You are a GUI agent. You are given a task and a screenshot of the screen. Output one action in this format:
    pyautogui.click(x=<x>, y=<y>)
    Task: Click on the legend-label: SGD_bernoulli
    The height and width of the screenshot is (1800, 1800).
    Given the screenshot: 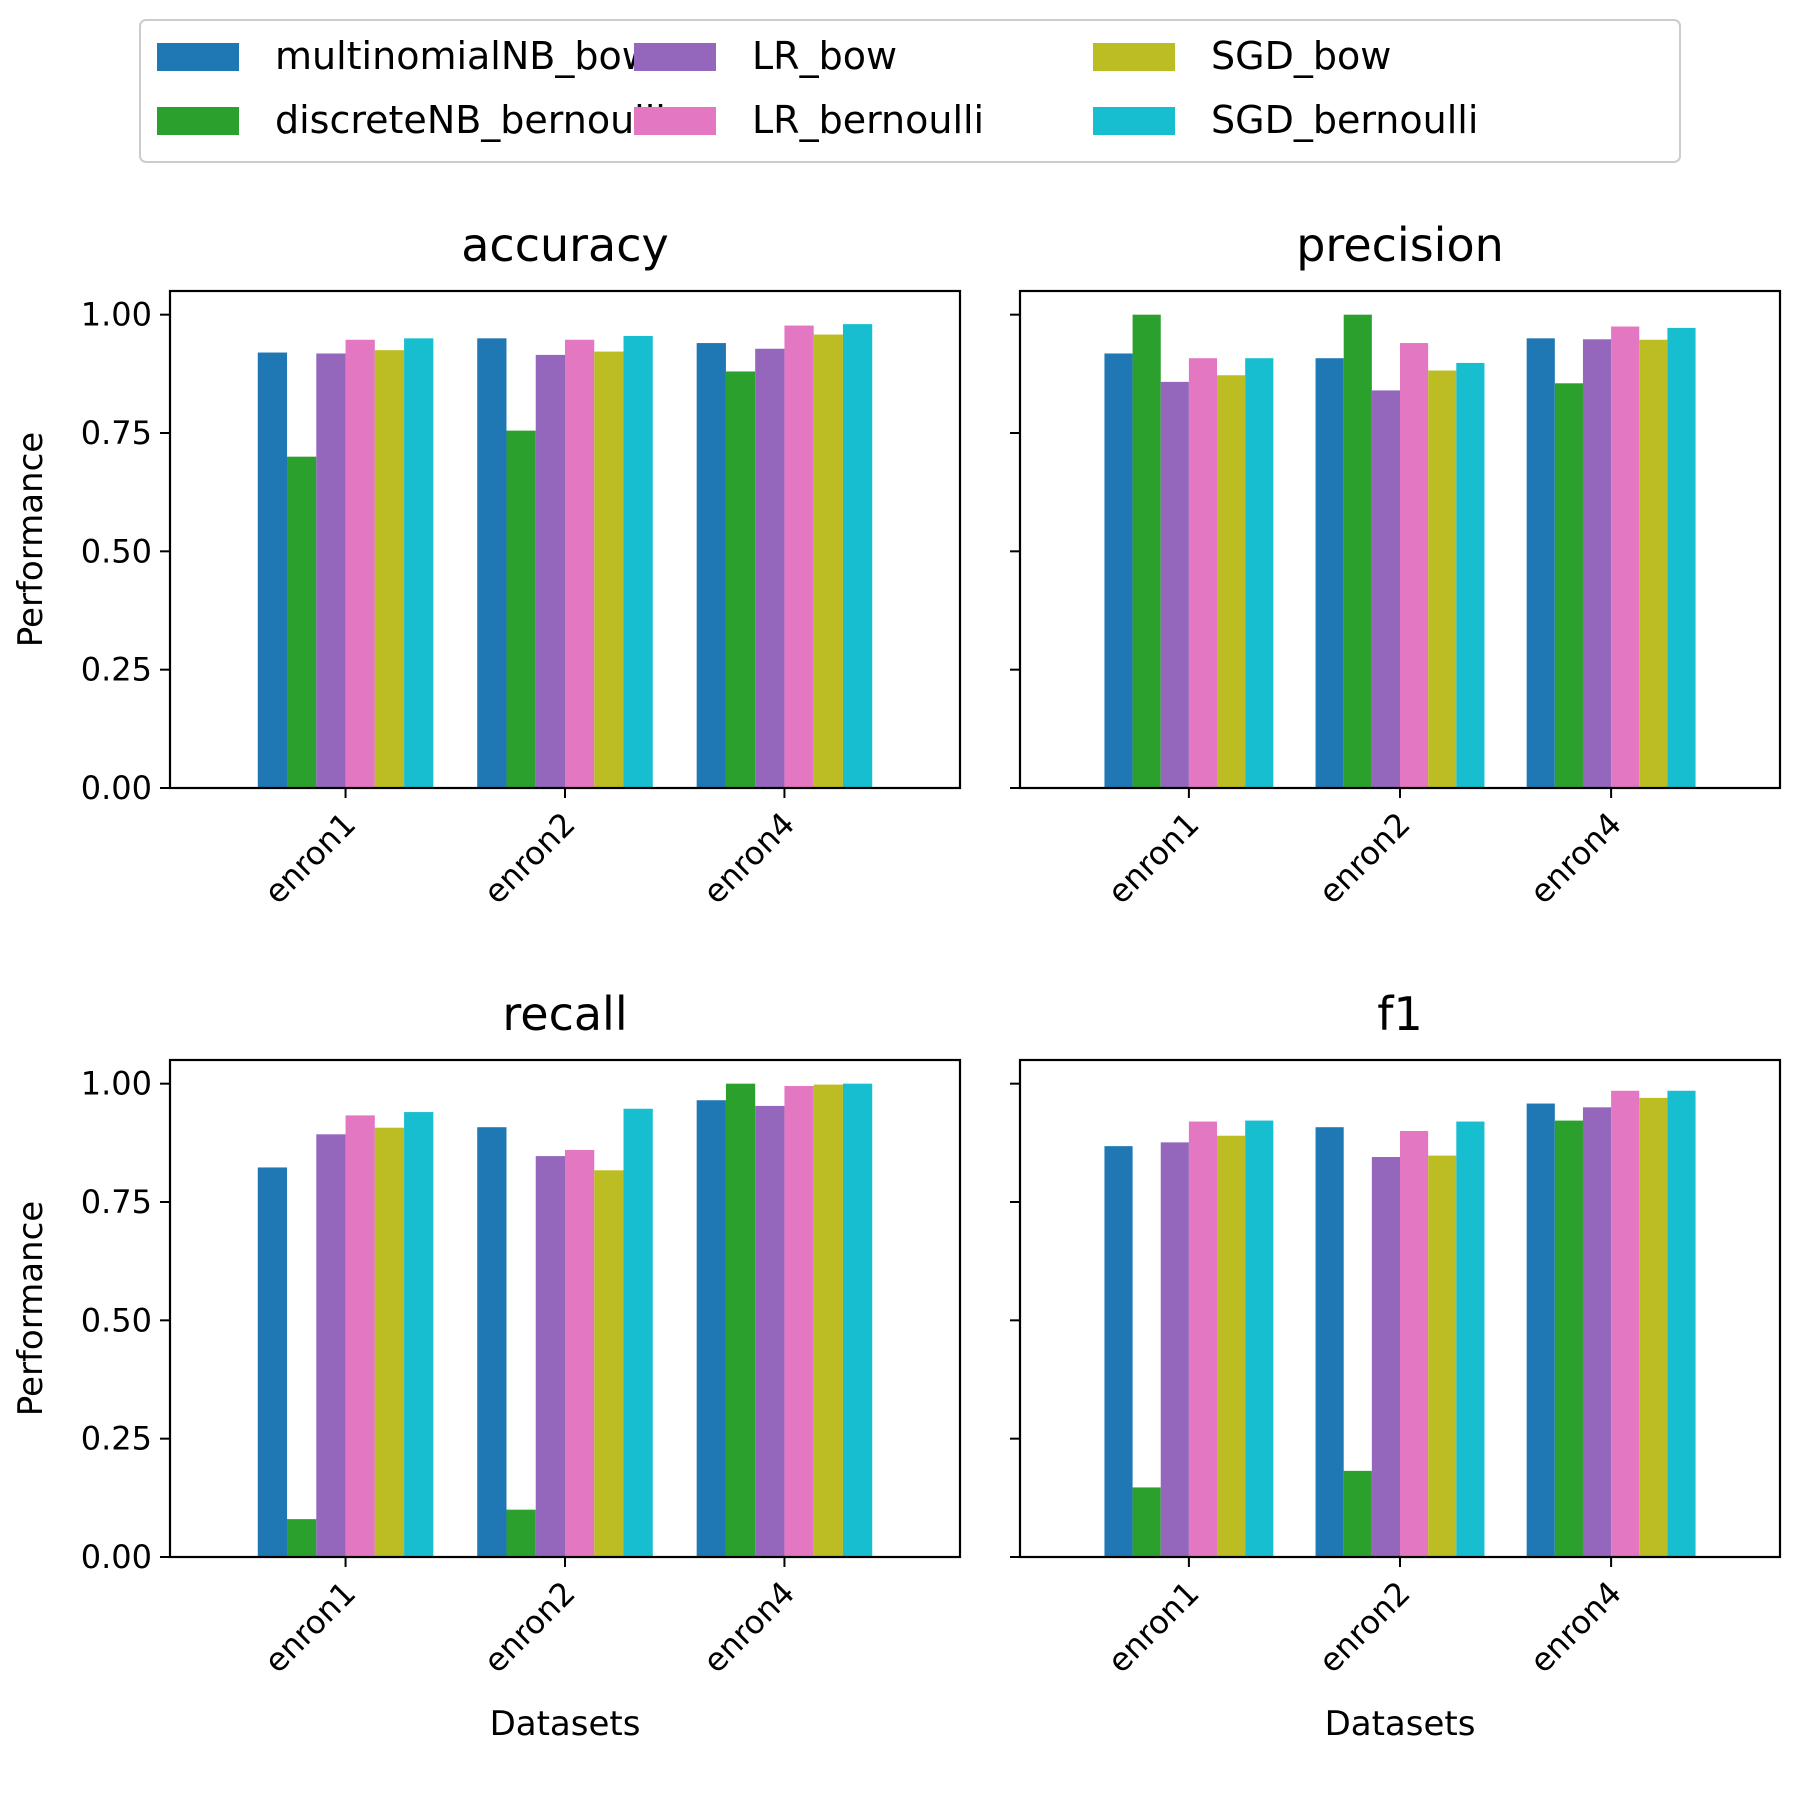 What is the action you would take?
    pyautogui.click(x=1344, y=120)
    